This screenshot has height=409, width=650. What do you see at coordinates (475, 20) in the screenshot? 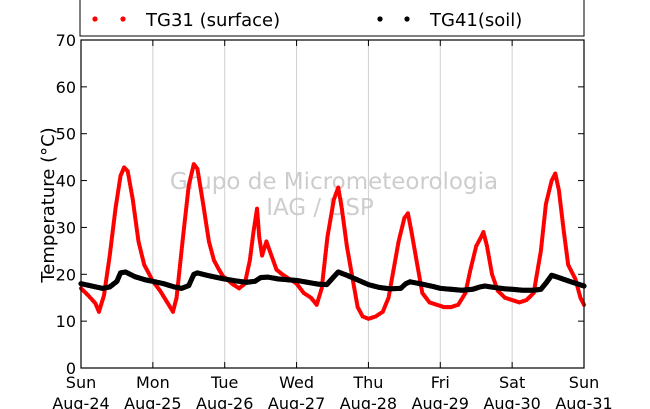
I see `legend-label-soil: TG41(soil)` at bounding box center [475, 20].